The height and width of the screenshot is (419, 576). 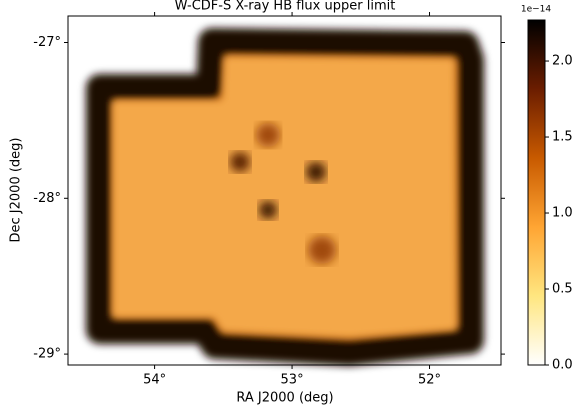 I want to click on colorbar, so click(x=536, y=192).